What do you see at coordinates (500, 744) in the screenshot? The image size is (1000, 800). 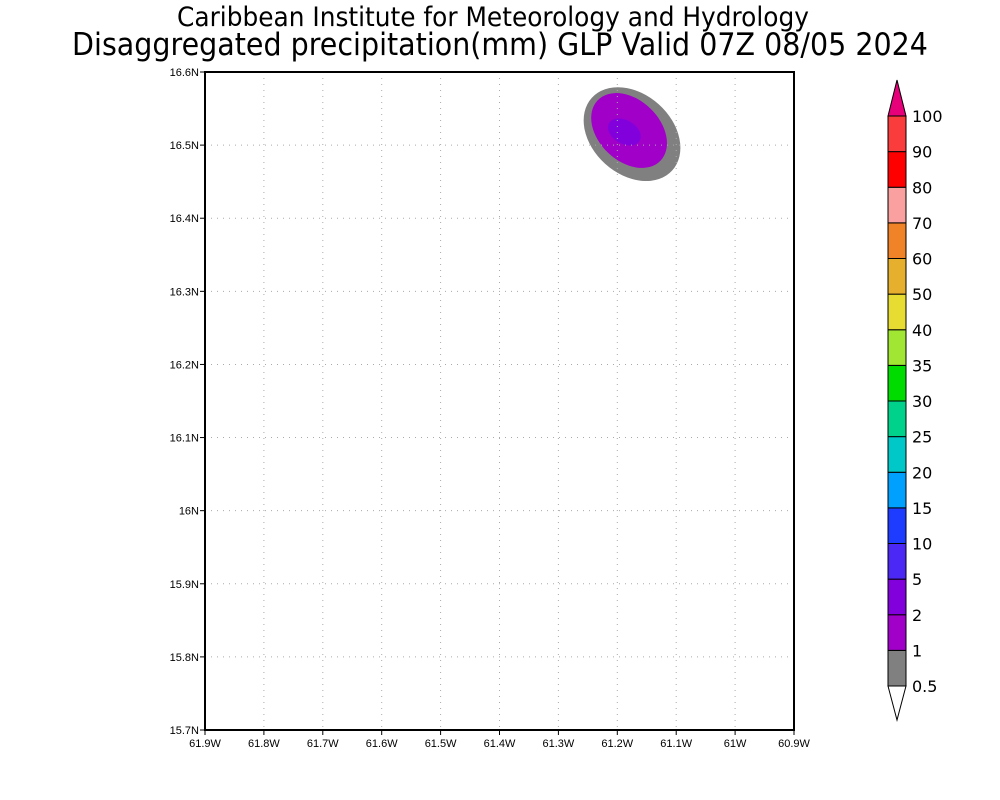 I see `x-tick-label: 61.4W` at bounding box center [500, 744].